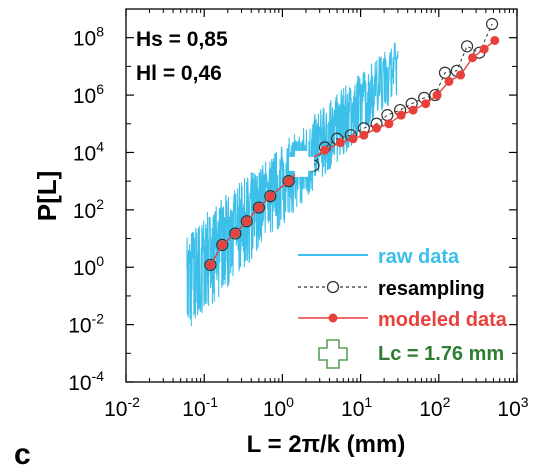 Image resolution: width=555 pixels, height=470 pixels. I want to click on y-tick-label-6: 10⁸, so click(88, 37).